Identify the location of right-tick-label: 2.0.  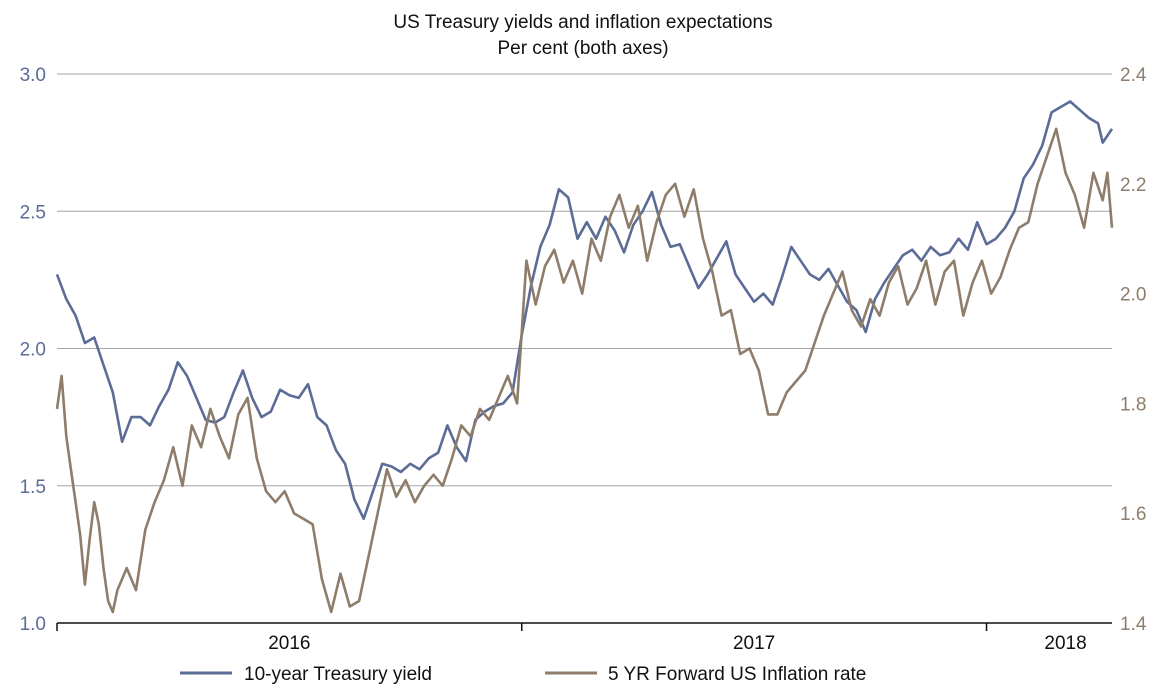
(1133, 295).